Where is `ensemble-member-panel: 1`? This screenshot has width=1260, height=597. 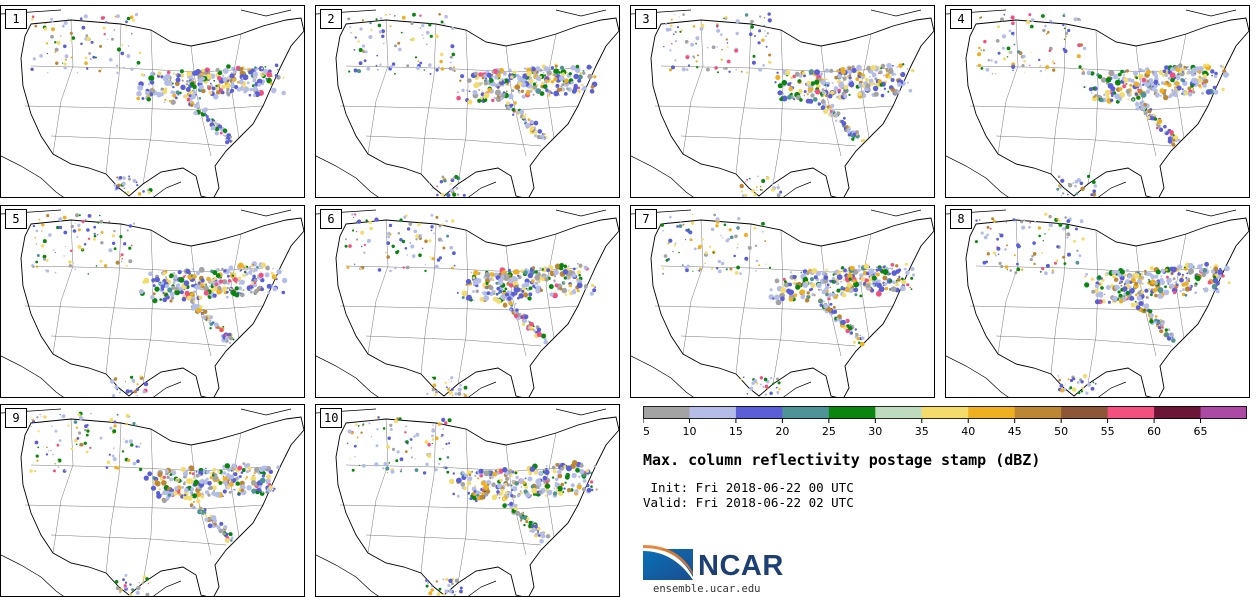 ensemble-member-panel: 1 is located at coordinates (152, 101).